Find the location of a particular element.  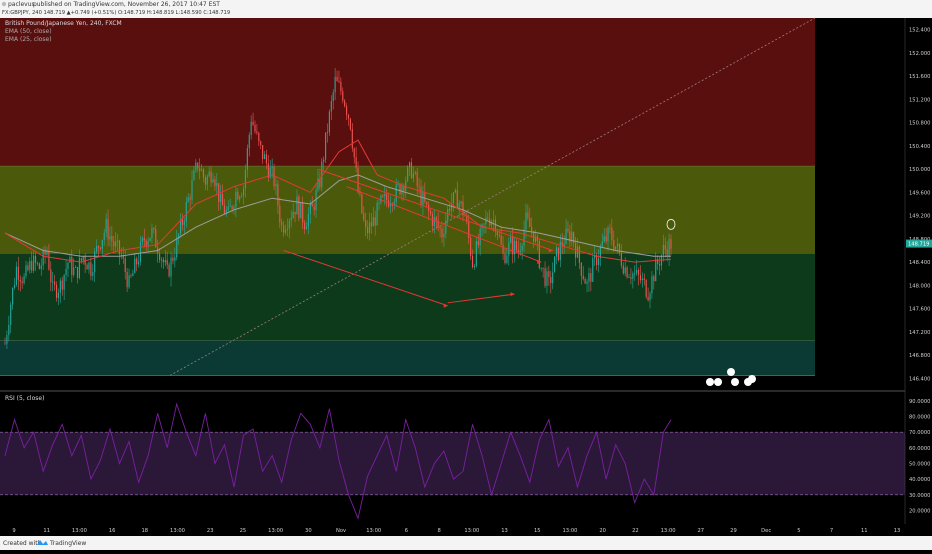

ema25-label: EMA (25, close) is located at coordinates (28, 39).